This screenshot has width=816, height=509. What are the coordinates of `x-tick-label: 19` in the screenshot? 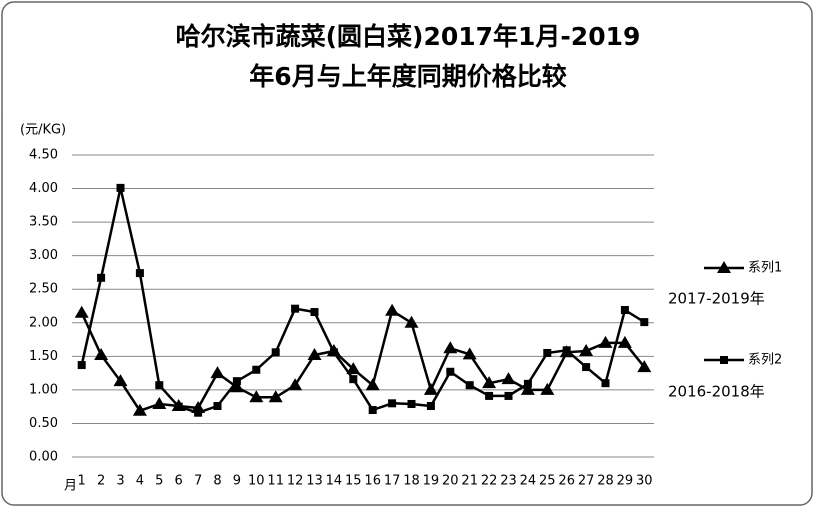 It's located at (431, 481).